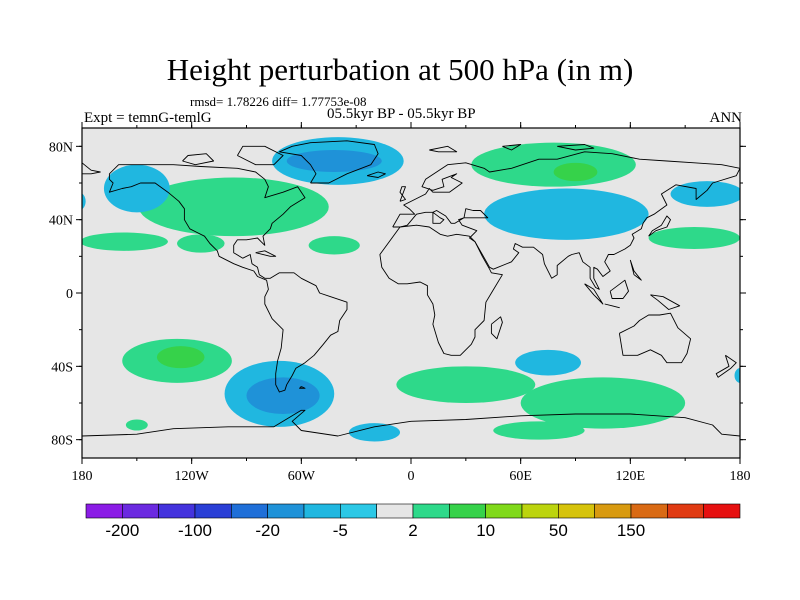  I want to click on lat-tick-label: 40S, so click(62, 367).